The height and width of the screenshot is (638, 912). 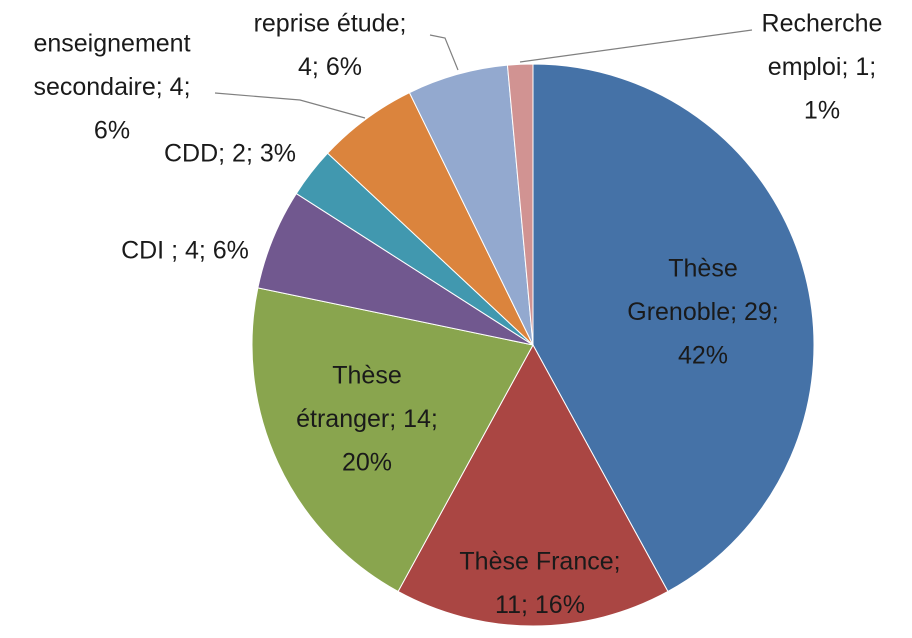 I want to click on data-label: Thèse France;, so click(x=539, y=562).